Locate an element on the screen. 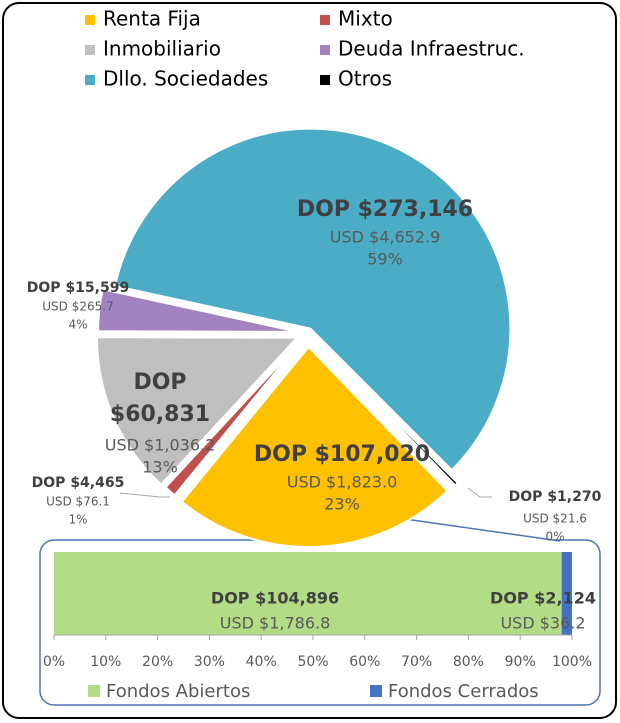 The height and width of the screenshot is (723, 620). slice-percent-label: 59% is located at coordinates (385, 259).